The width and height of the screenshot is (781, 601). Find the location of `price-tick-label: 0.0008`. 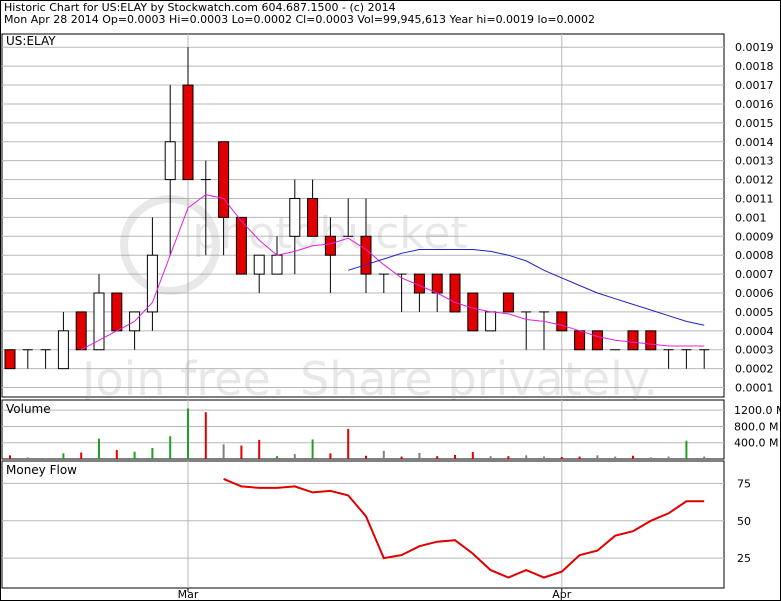

price-tick-label: 0.0008 is located at coordinates (754, 255).